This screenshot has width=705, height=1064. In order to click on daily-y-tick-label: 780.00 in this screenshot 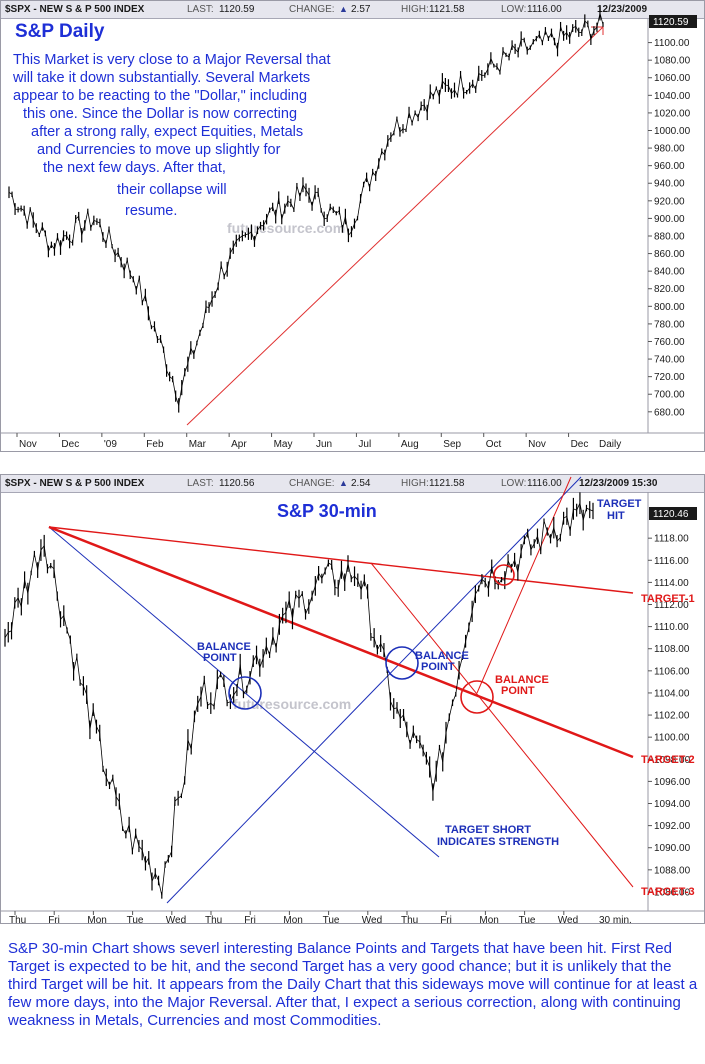, I will do `click(669, 324)`.